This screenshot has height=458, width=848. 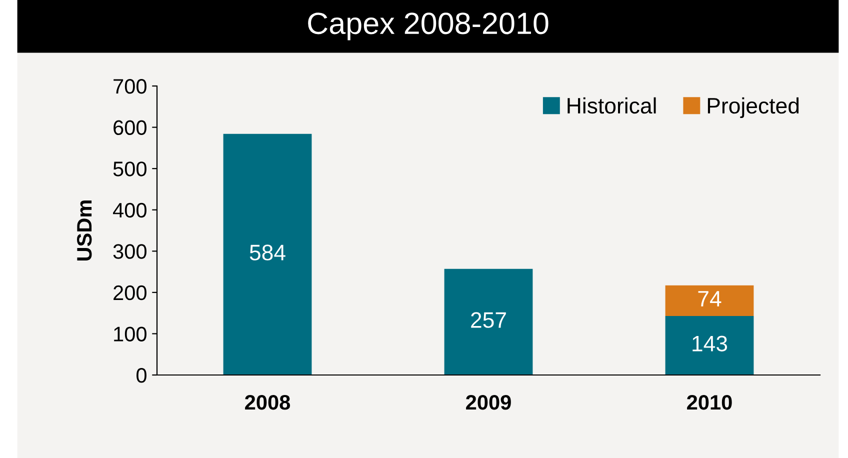 I want to click on legend-label: Historical, so click(x=612, y=105).